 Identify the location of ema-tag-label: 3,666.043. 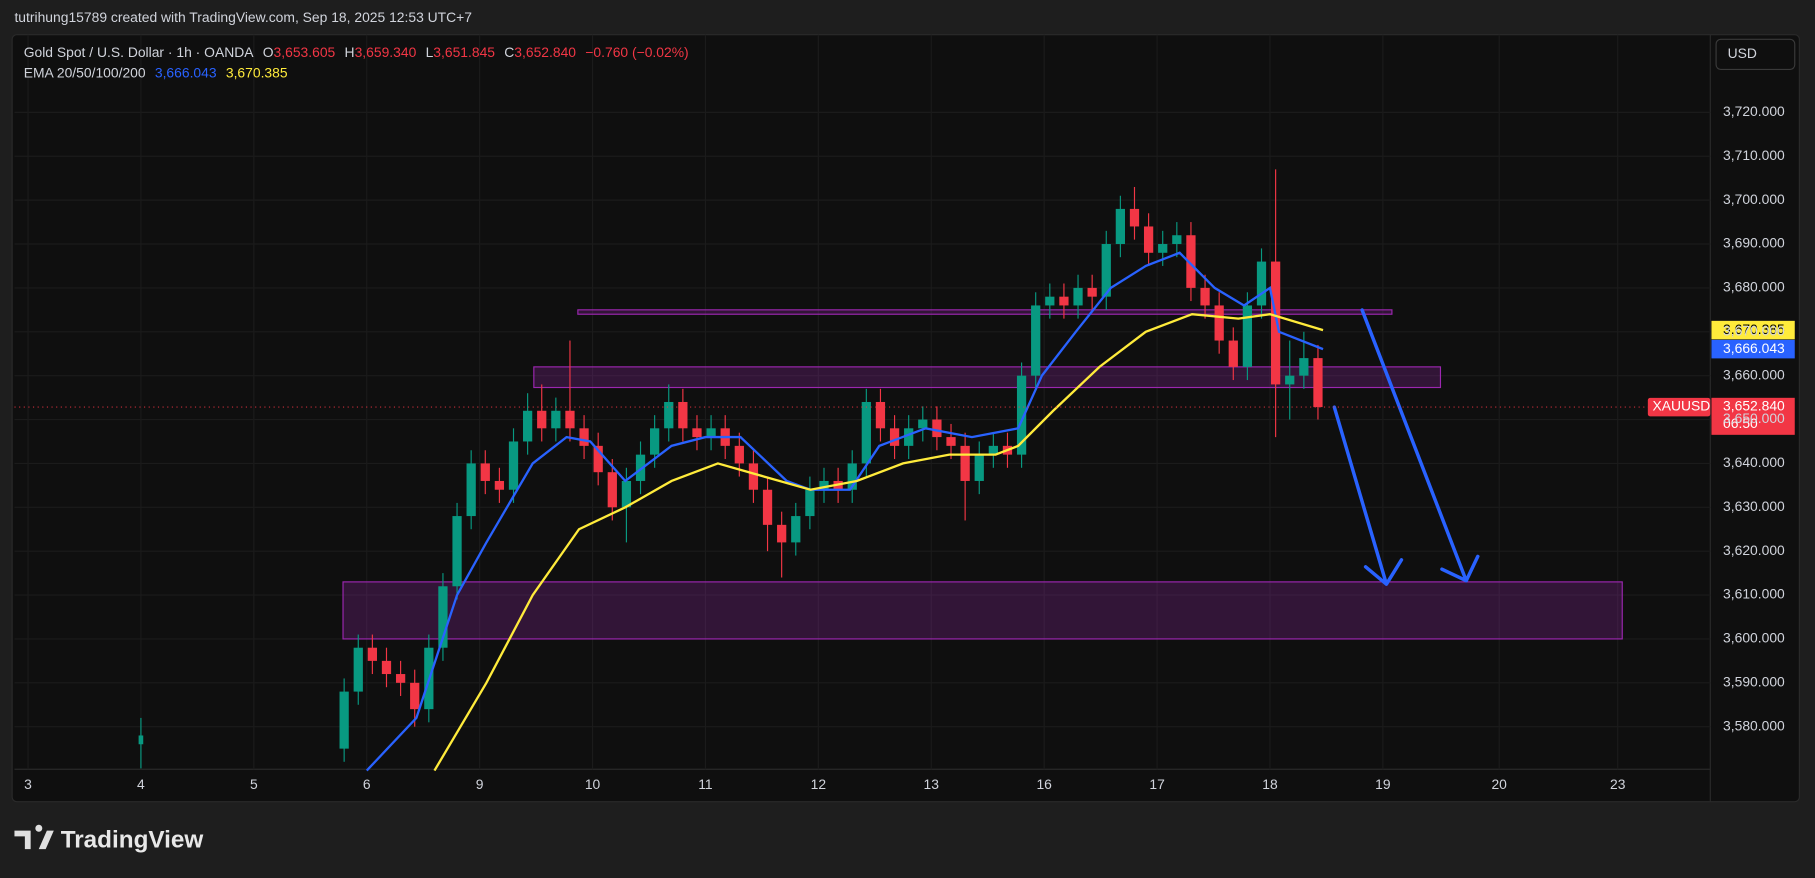
(1754, 348).